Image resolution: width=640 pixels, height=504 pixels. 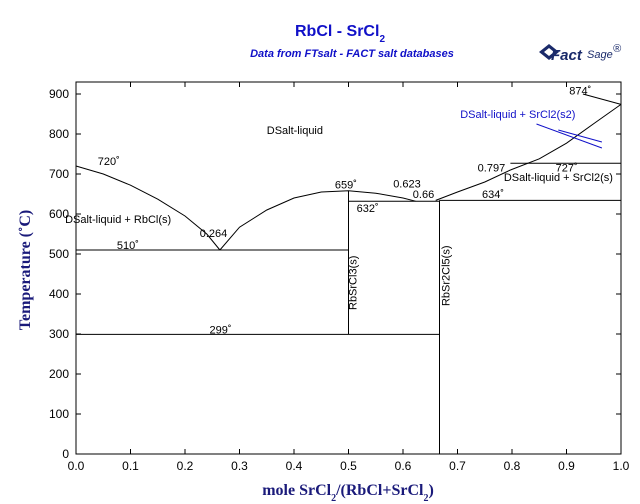 What do you see at coordinates (602, 99) in the screenshot?
I see `inversion-874-line` at bounding box center [602, 99].